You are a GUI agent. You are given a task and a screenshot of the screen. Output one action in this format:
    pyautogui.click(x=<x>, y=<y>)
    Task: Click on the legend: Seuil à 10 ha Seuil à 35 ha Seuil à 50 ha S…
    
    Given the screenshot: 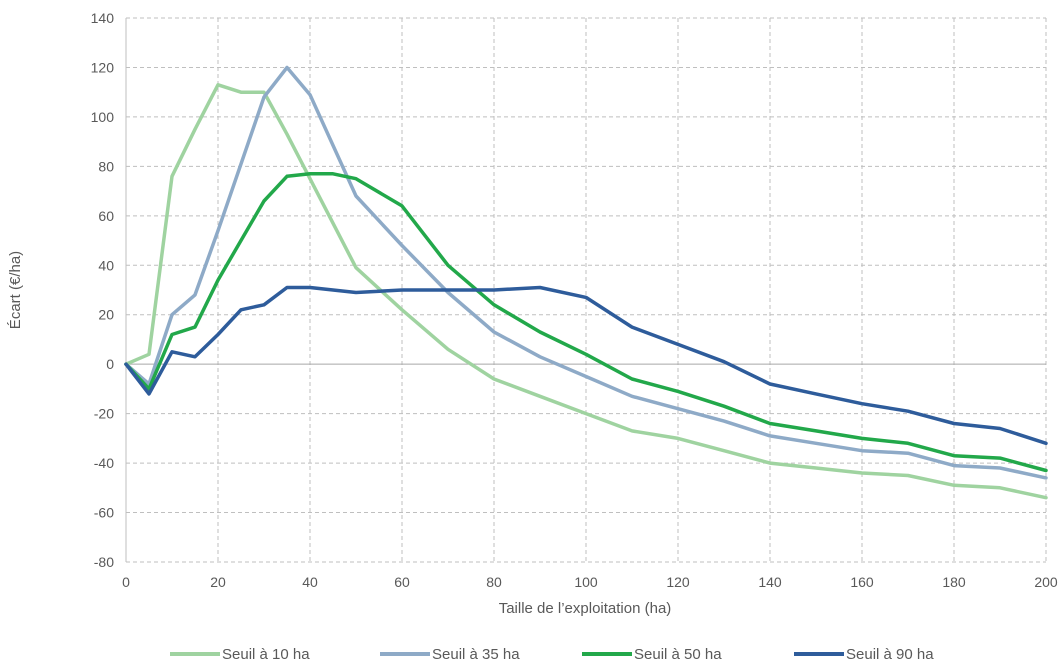 What is the action you would take?
    pyautogui.click(x=552, y=654)
    